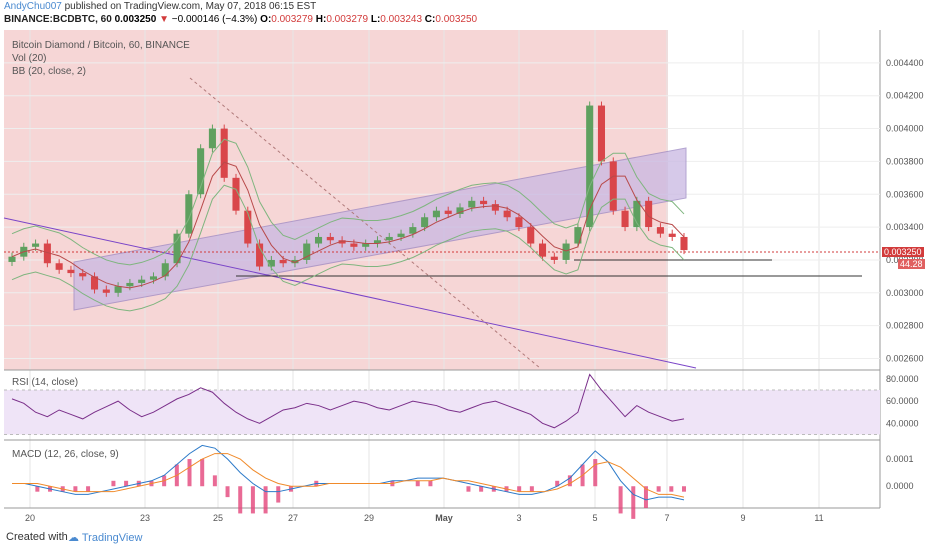 Image resolution: width=932 pixels, height=550 pixels. What do you see at coordinates (466, 538) in the screenshot?
I see `footer: Created with ☁ TradingView` at bounding box center [466, 538].